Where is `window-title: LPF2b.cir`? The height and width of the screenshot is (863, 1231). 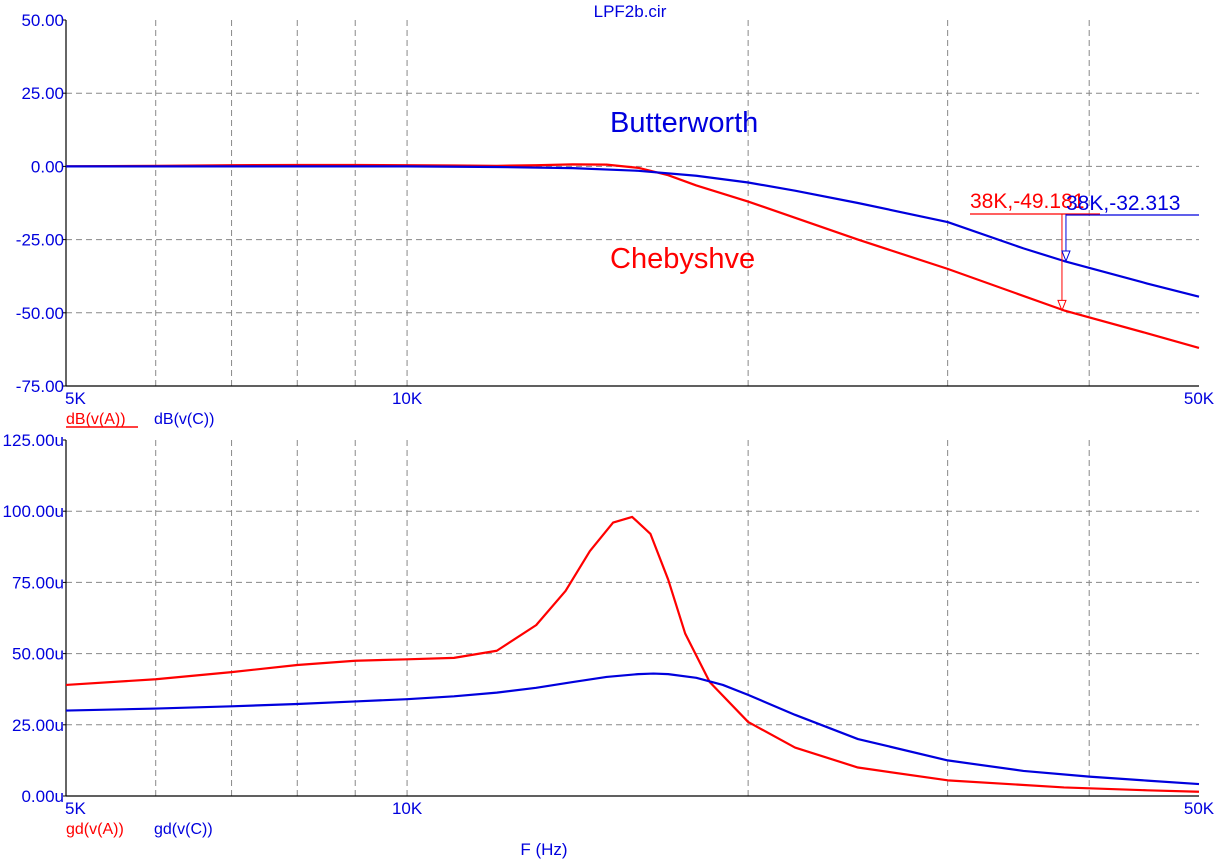 window-title: LPF2b.cir is located at coordinates (630, 11).